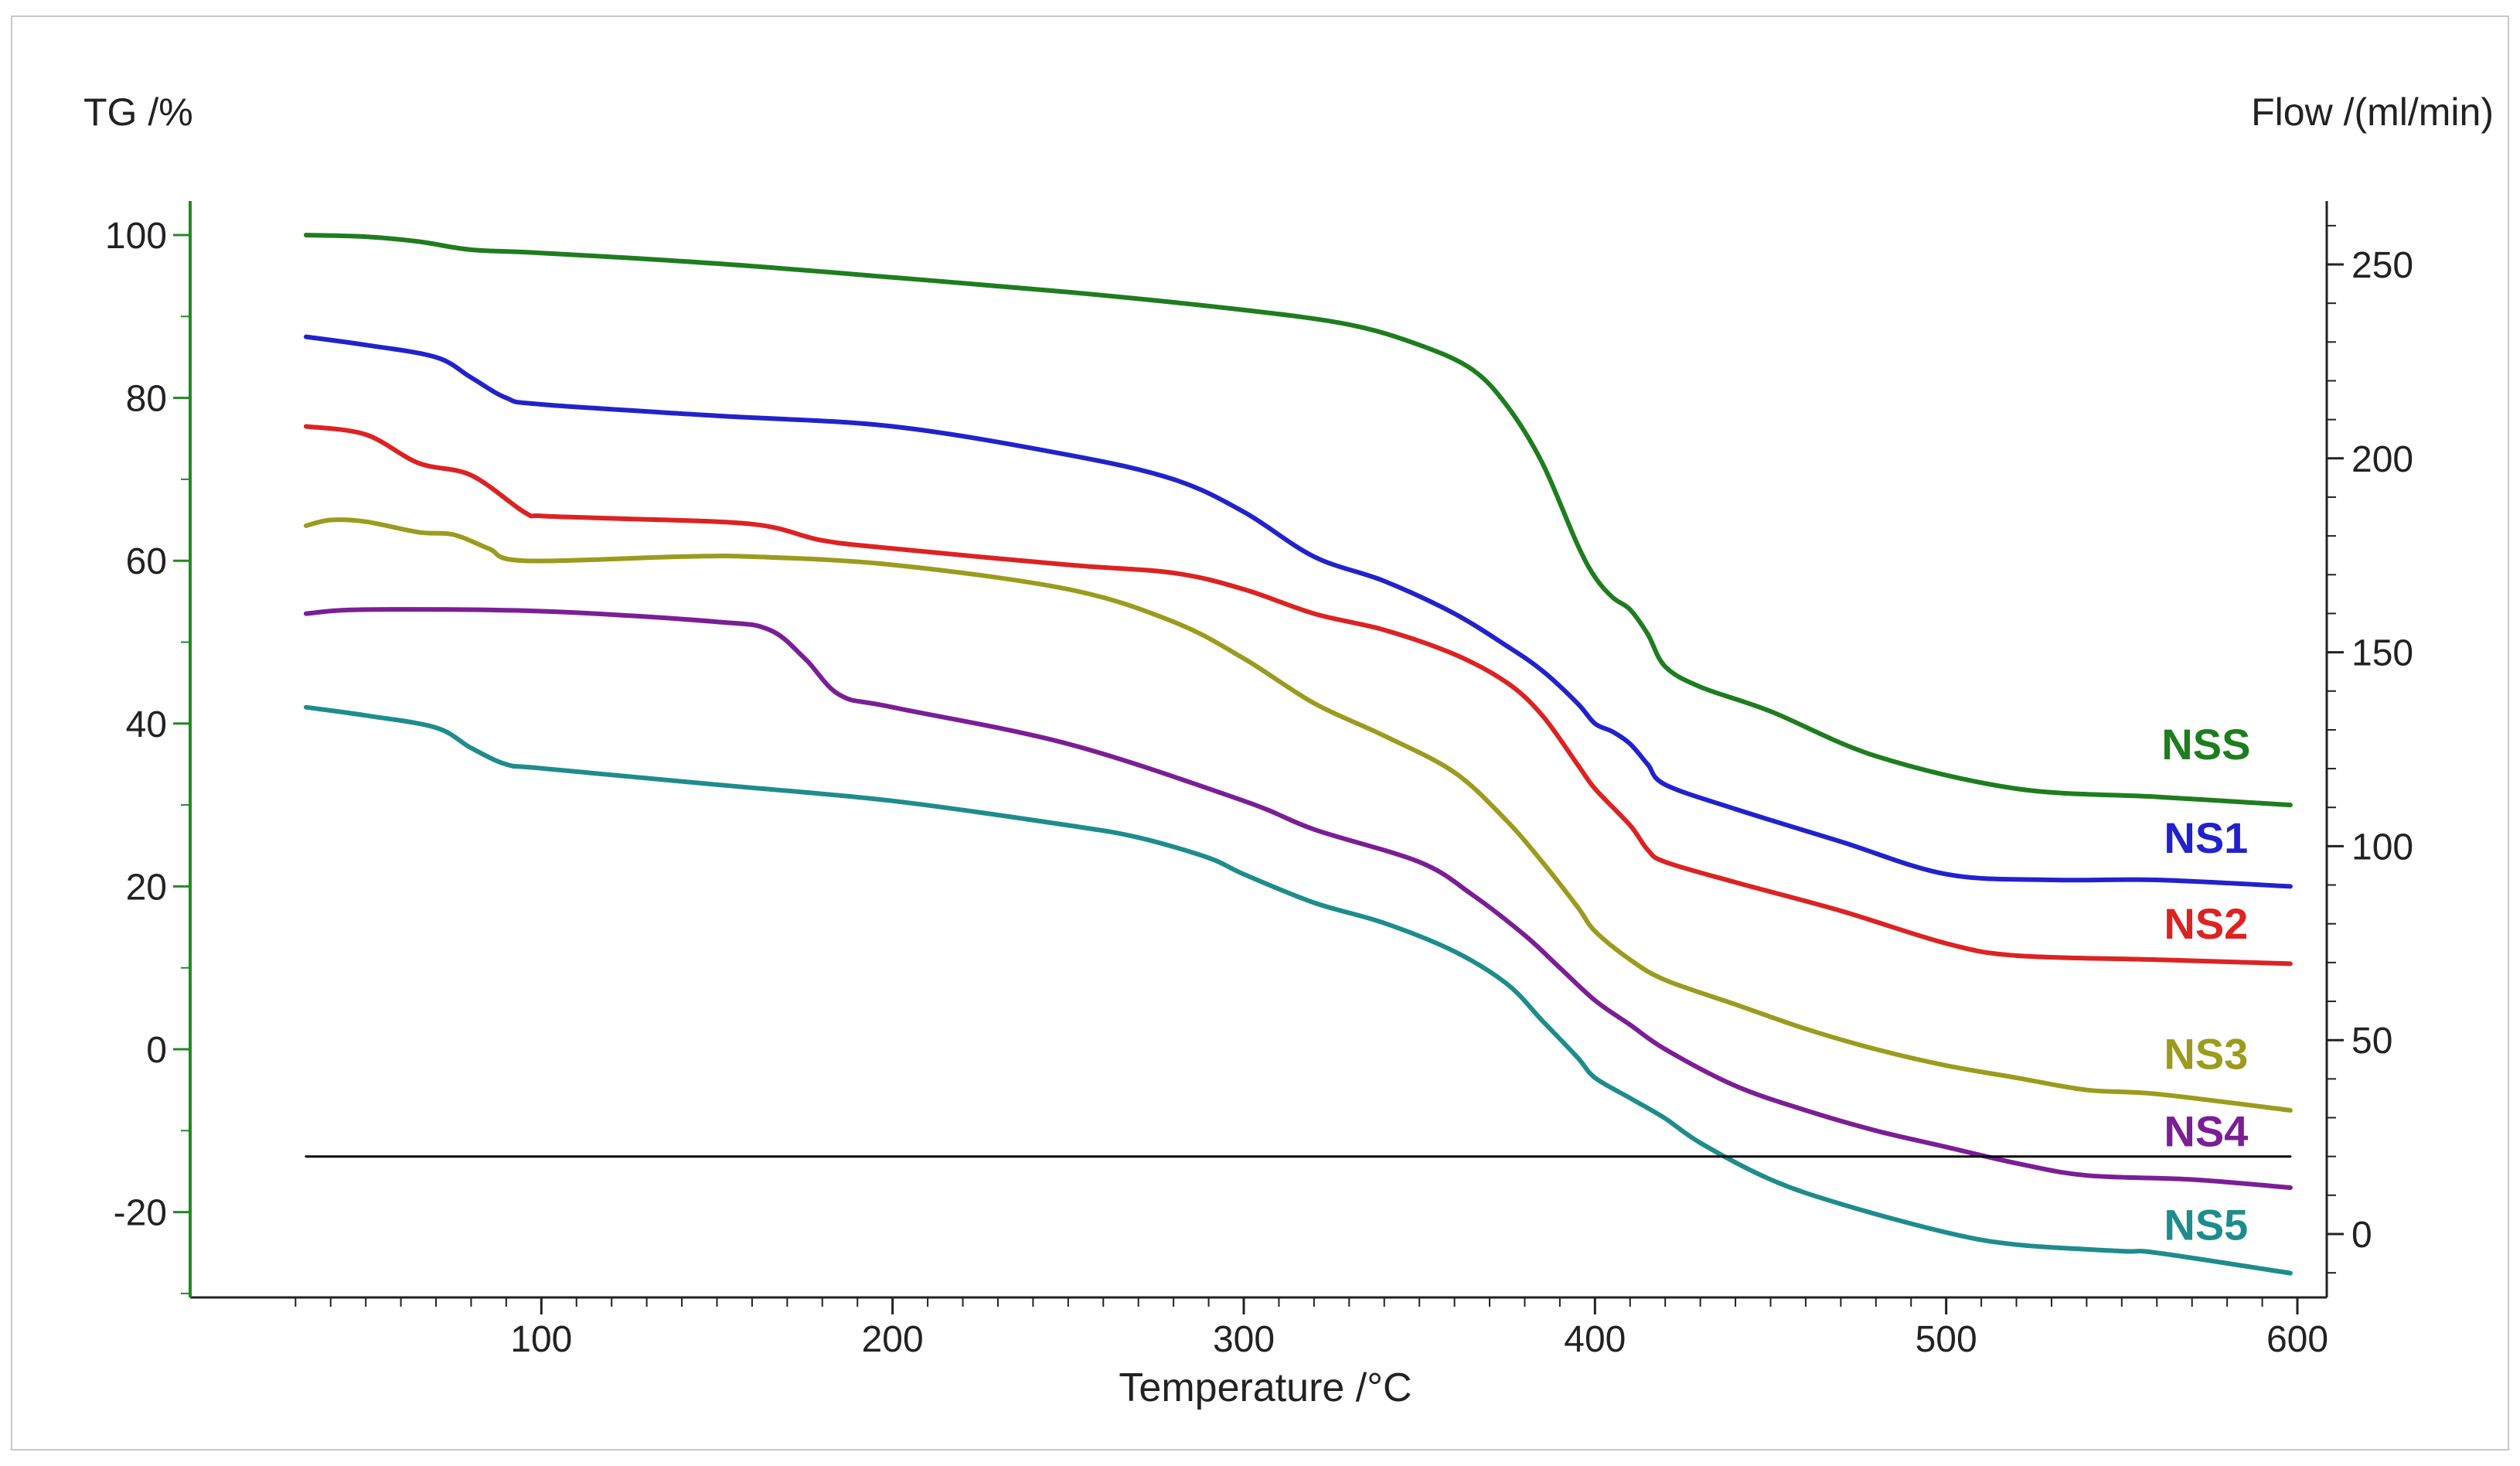 The width and height of the screenshot is (2520, 1466). What do you see at coordinates (2382, 848) in the screenshot?
I see `y-right-tick-label: 100` at bounding box center [2382, 848].